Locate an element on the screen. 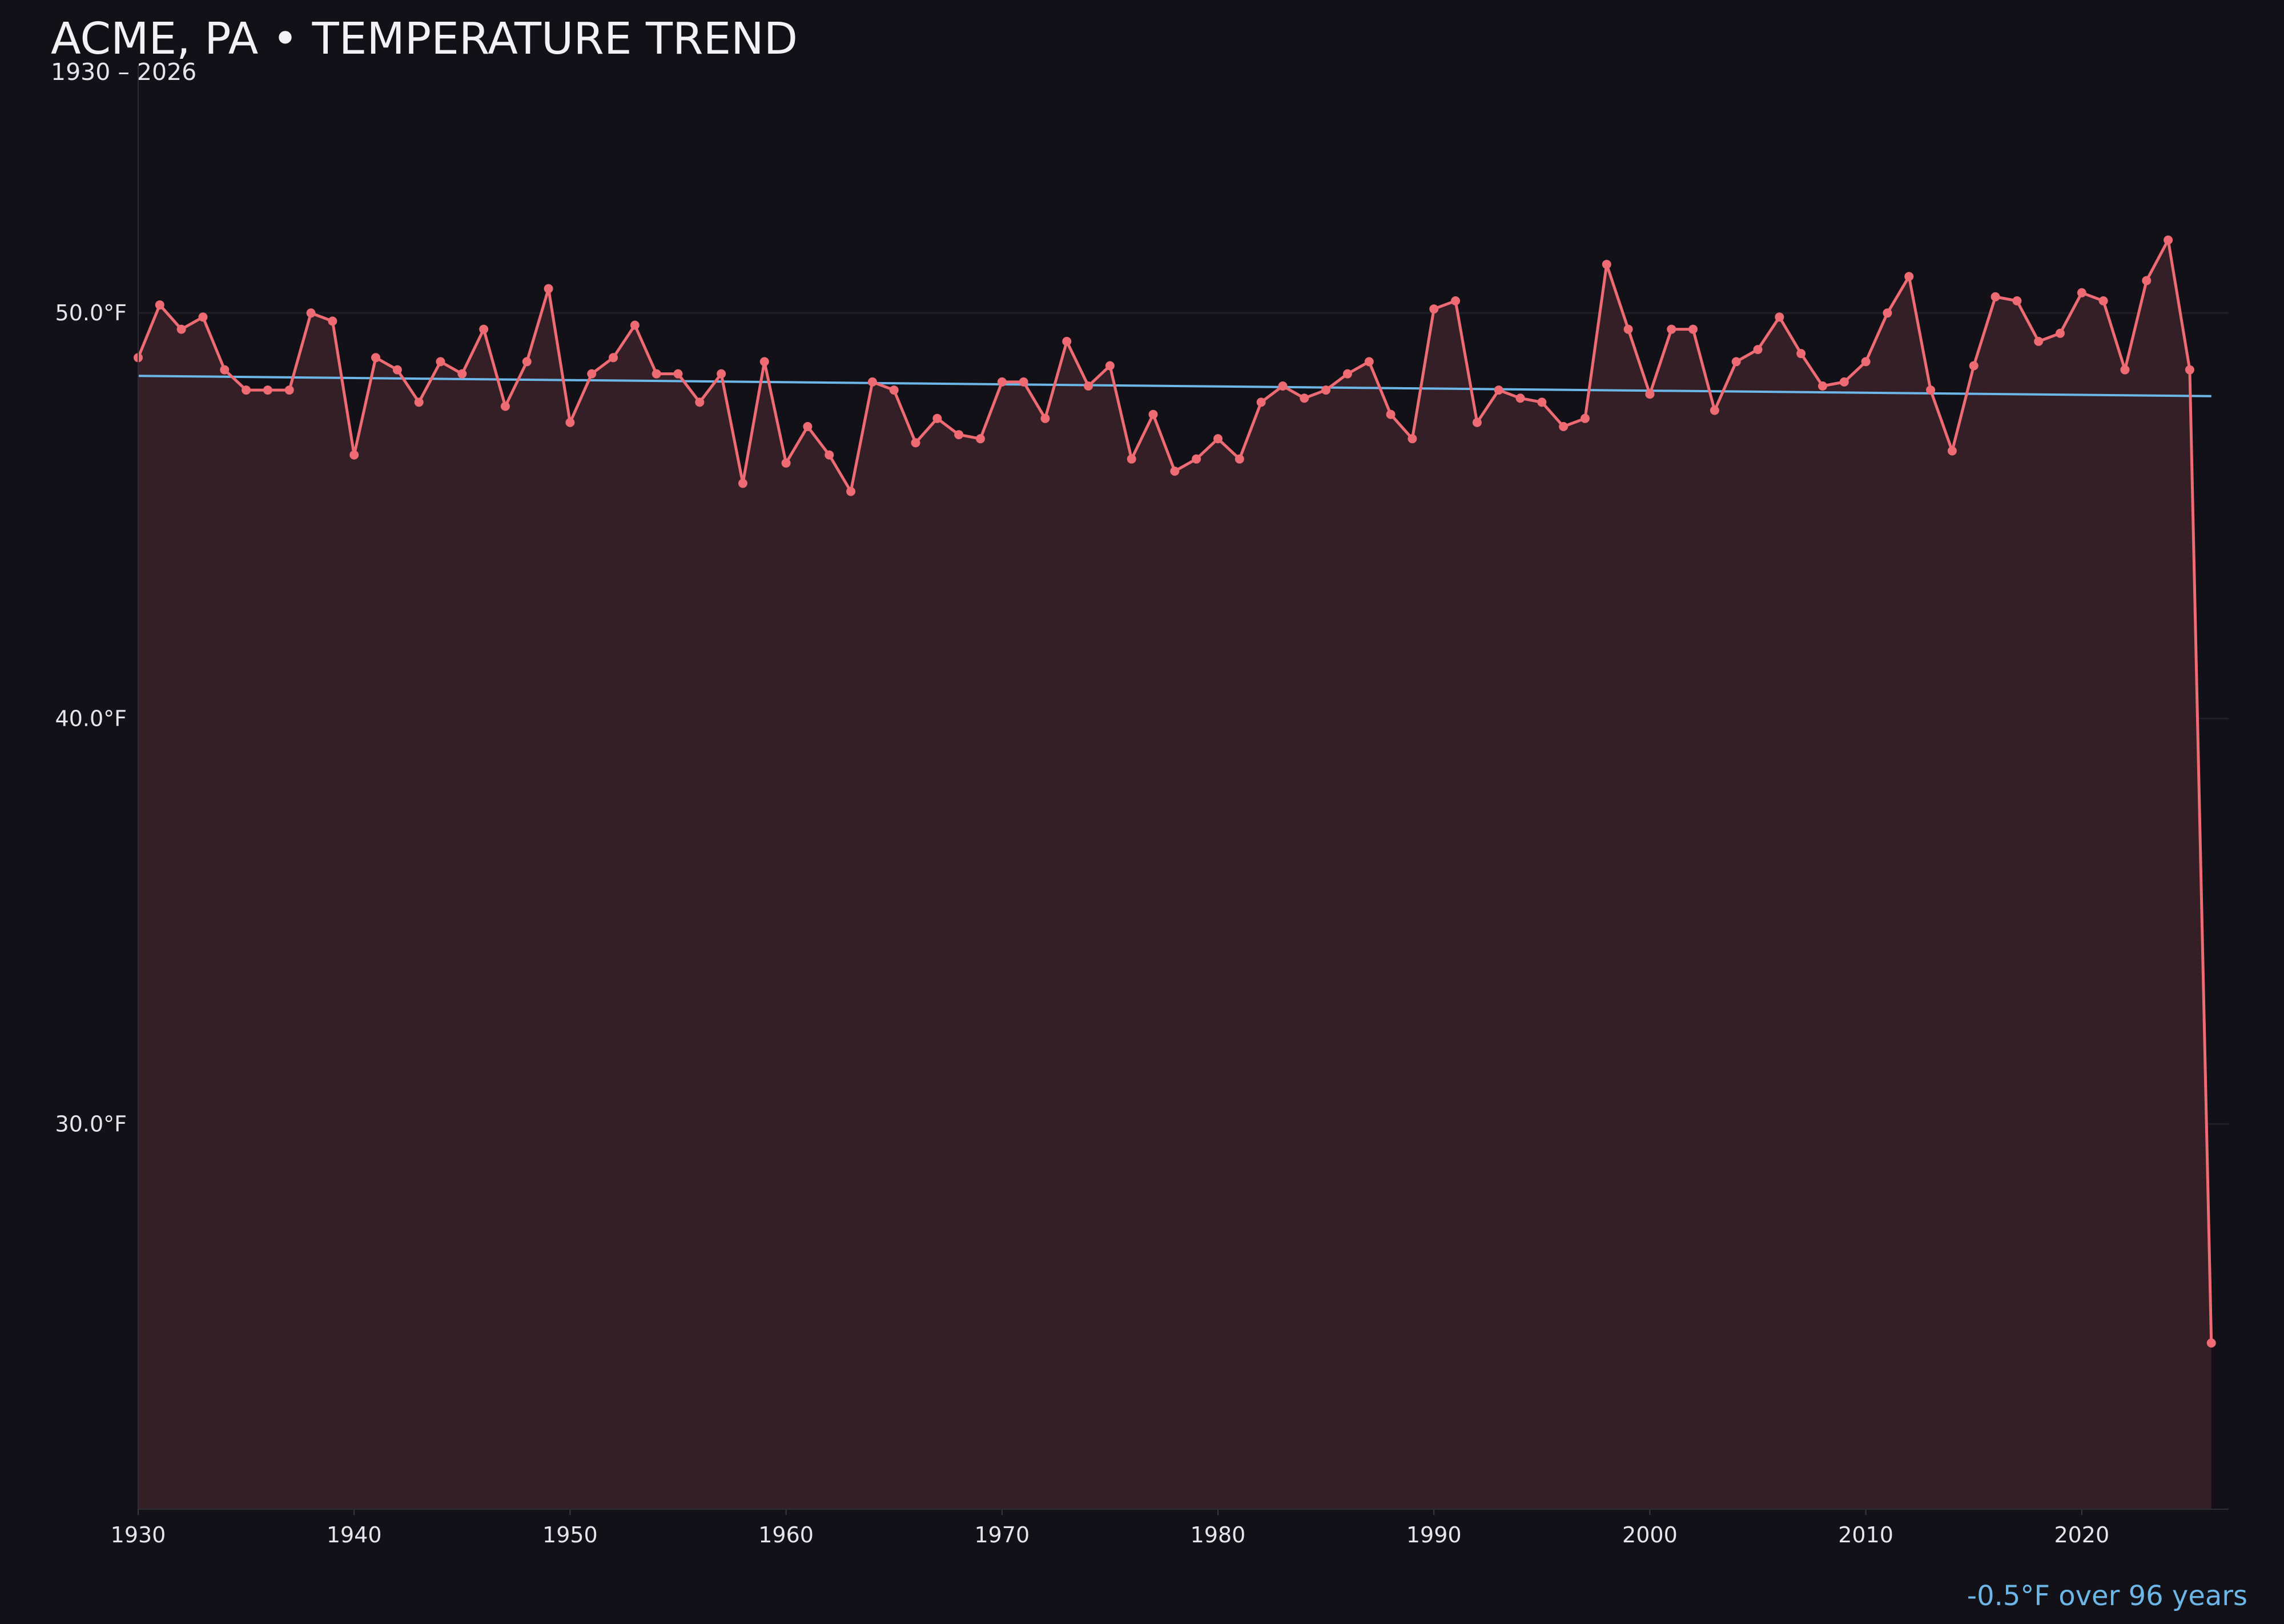 The image size is (2284, 1624). y-tick-label: 40.0°F is located at coordinates (91, 718).